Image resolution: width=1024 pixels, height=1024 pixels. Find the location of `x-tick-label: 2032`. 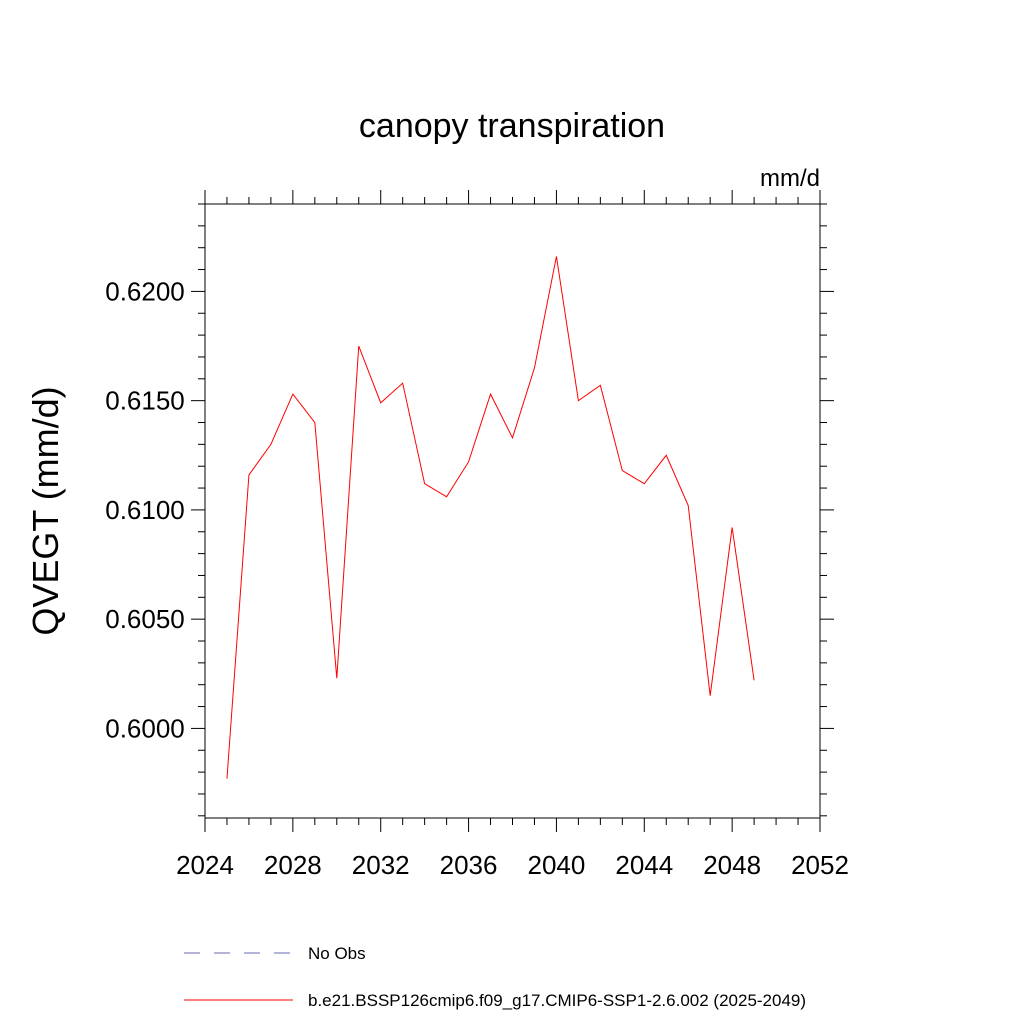

x-tick-label: 2032 is located at coordinates (381, 865).